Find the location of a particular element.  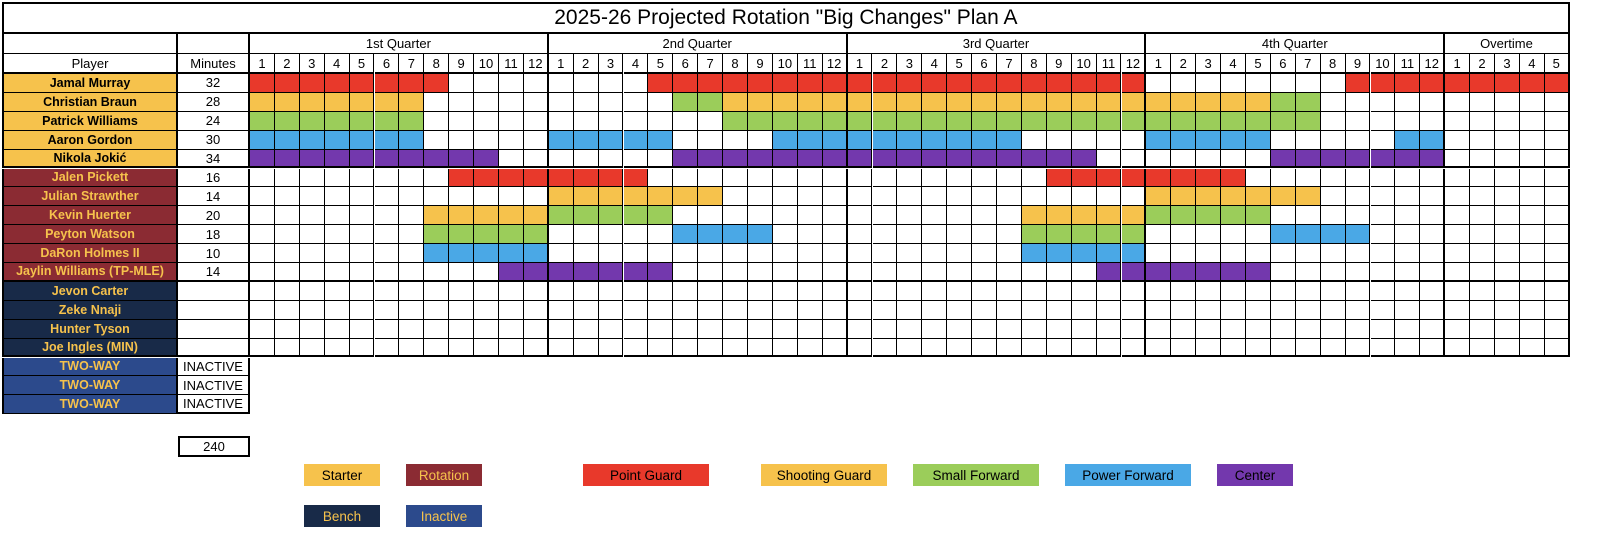

player-name-cell: Jaylin Williams (TP-MLE) is located at coordinates (90, 272).